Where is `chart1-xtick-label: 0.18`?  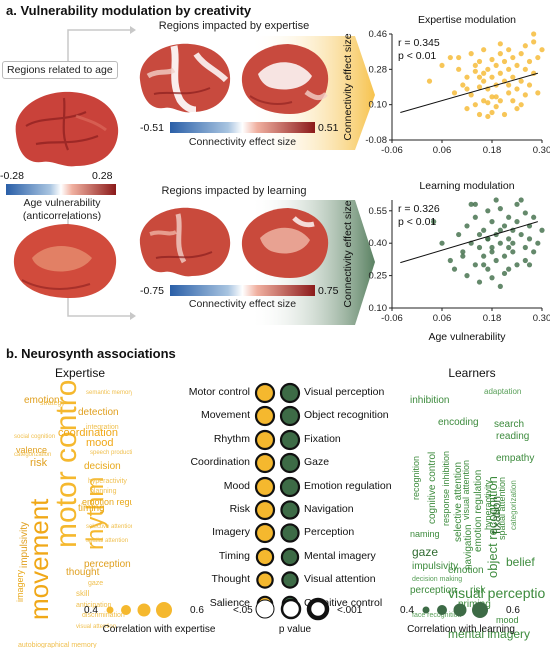 chart1-xtick-label: 0.18 is located at coordinates (492, 318).